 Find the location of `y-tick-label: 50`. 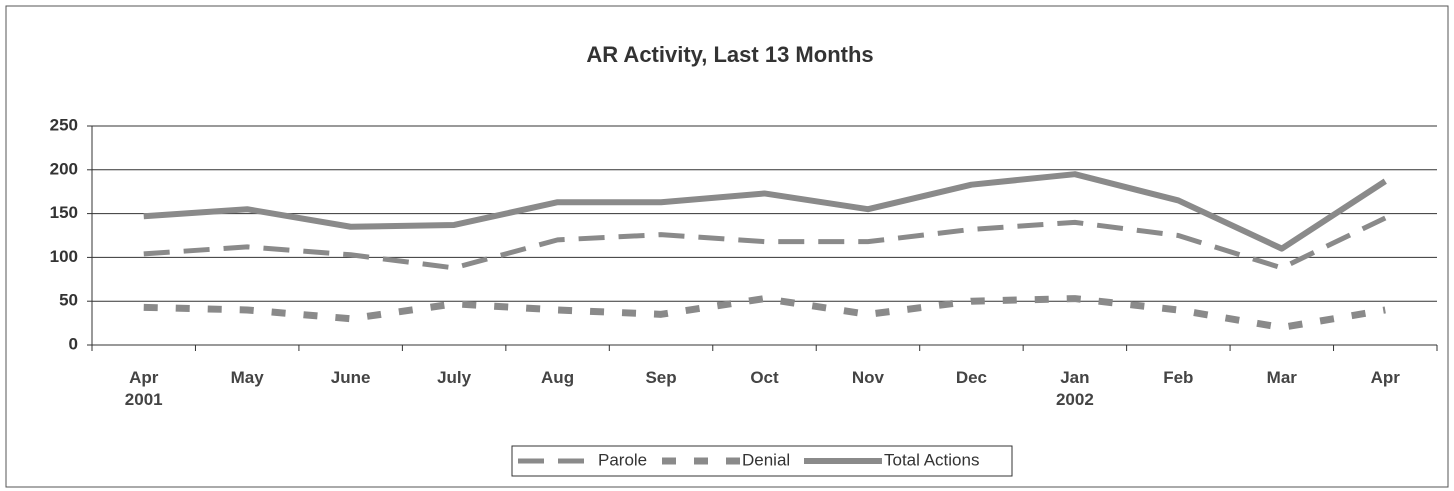

y-tick-label: 50 is located at coordinates (68, 300).